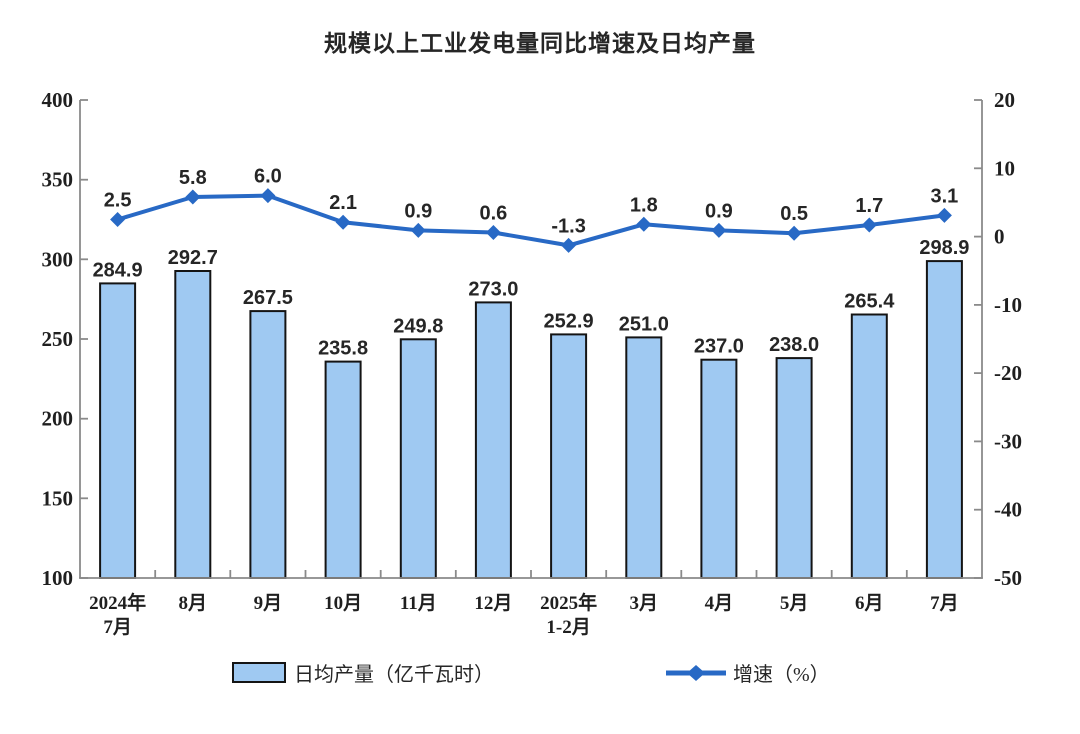 The image size is (1080, 734). What do you see at coordinates (58, 259) in the screenshot?
I see `left-axis-tick-label: 300` at bounding box center [58, 259].